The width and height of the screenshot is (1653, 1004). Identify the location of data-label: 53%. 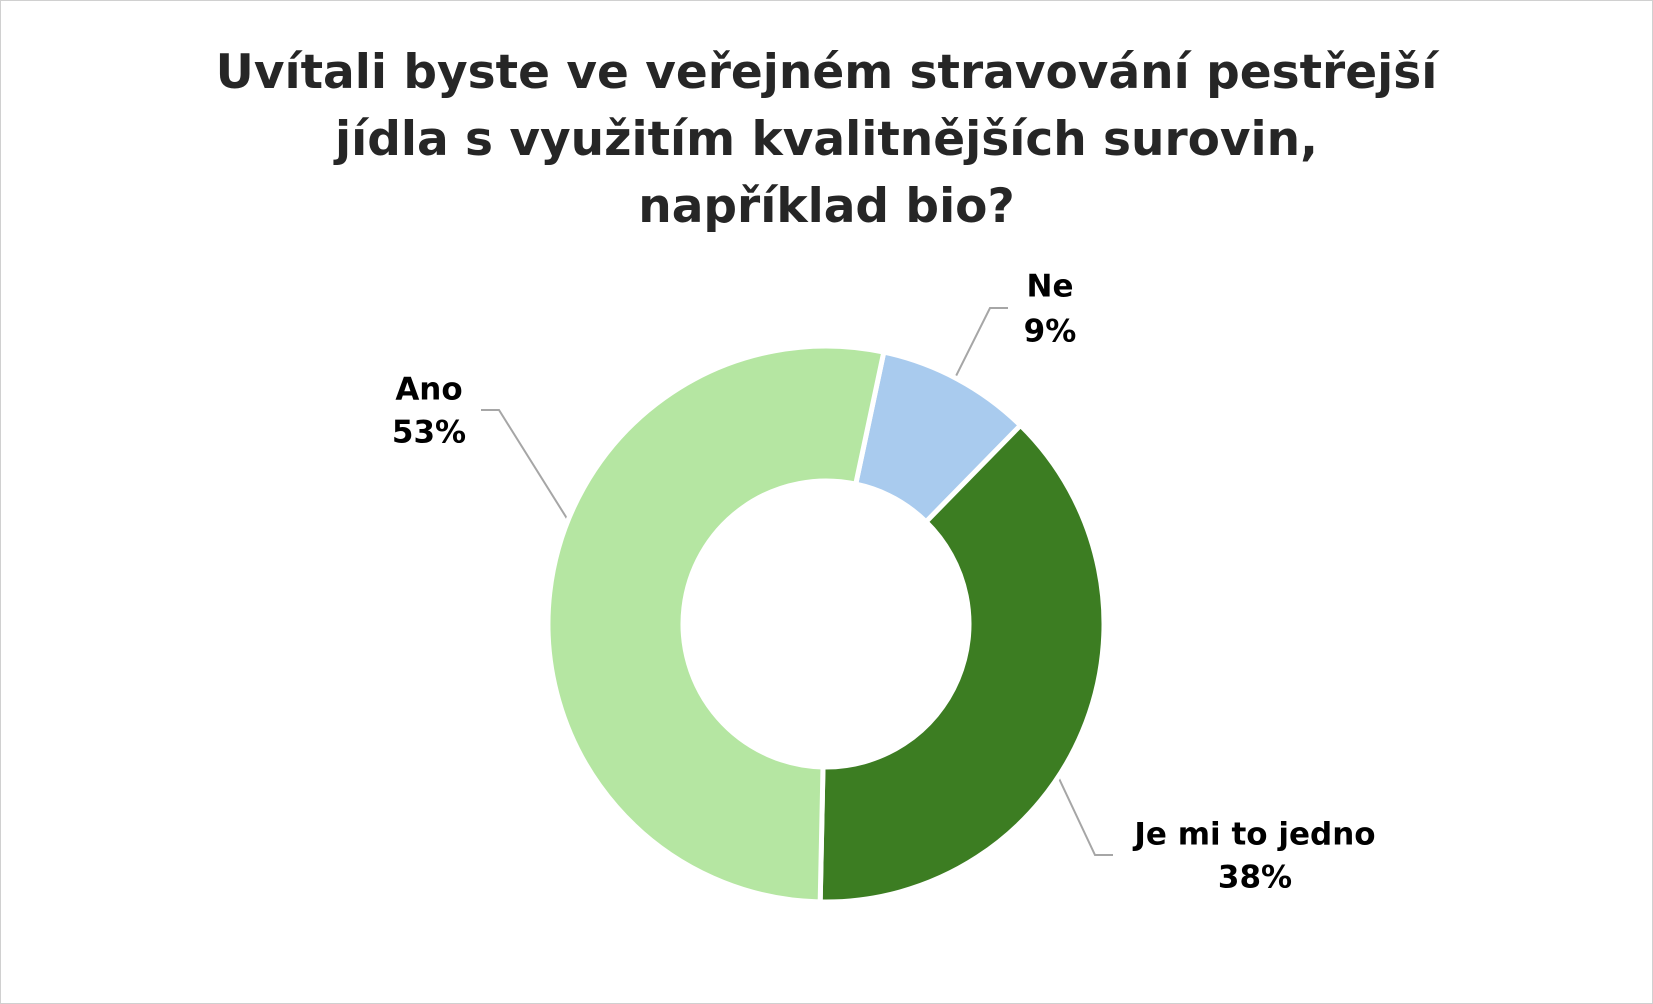
(429, 433).